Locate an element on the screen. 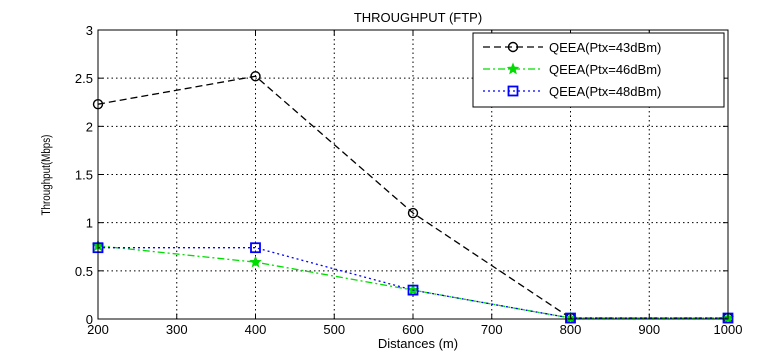 The width and height of the screenshot is (760, 357). legend-entry-label: QEEA(Ptx=46dBm) is located at coordinates (605, 69).